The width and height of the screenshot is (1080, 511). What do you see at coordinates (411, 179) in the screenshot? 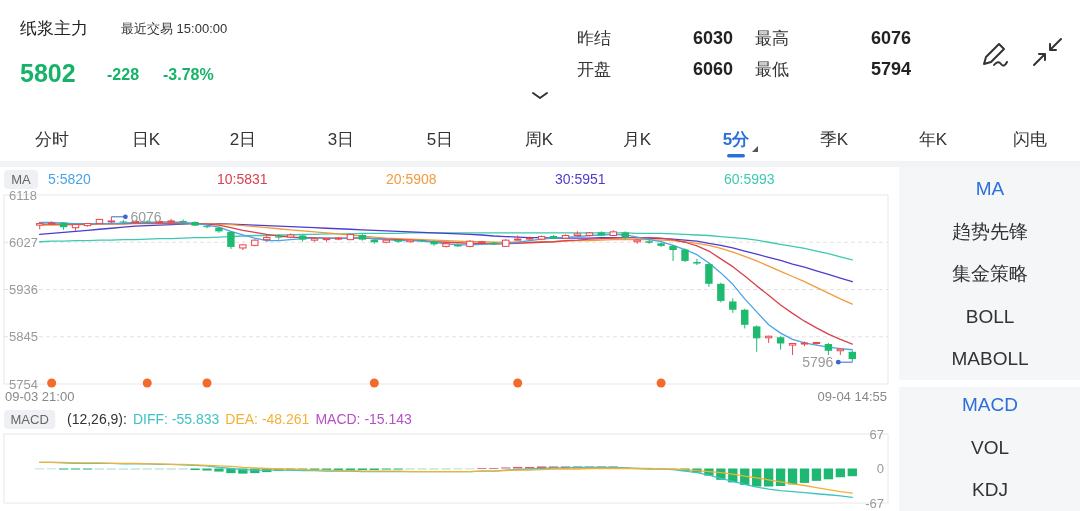
I see `text: 20:5908` at bounding box center [411, 179].